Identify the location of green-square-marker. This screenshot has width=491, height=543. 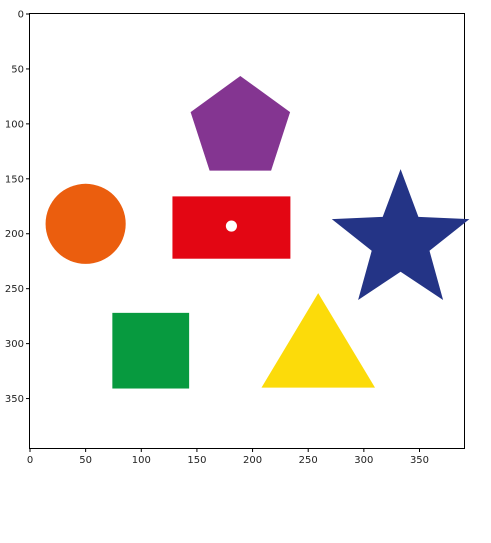
(151, 350).